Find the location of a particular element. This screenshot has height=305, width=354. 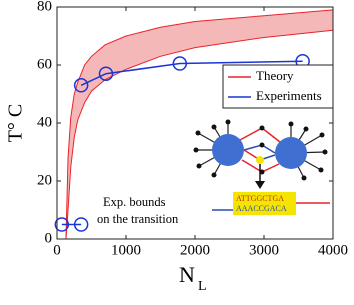

x-tick-label: 2000 is located at coordinates (195, 250).